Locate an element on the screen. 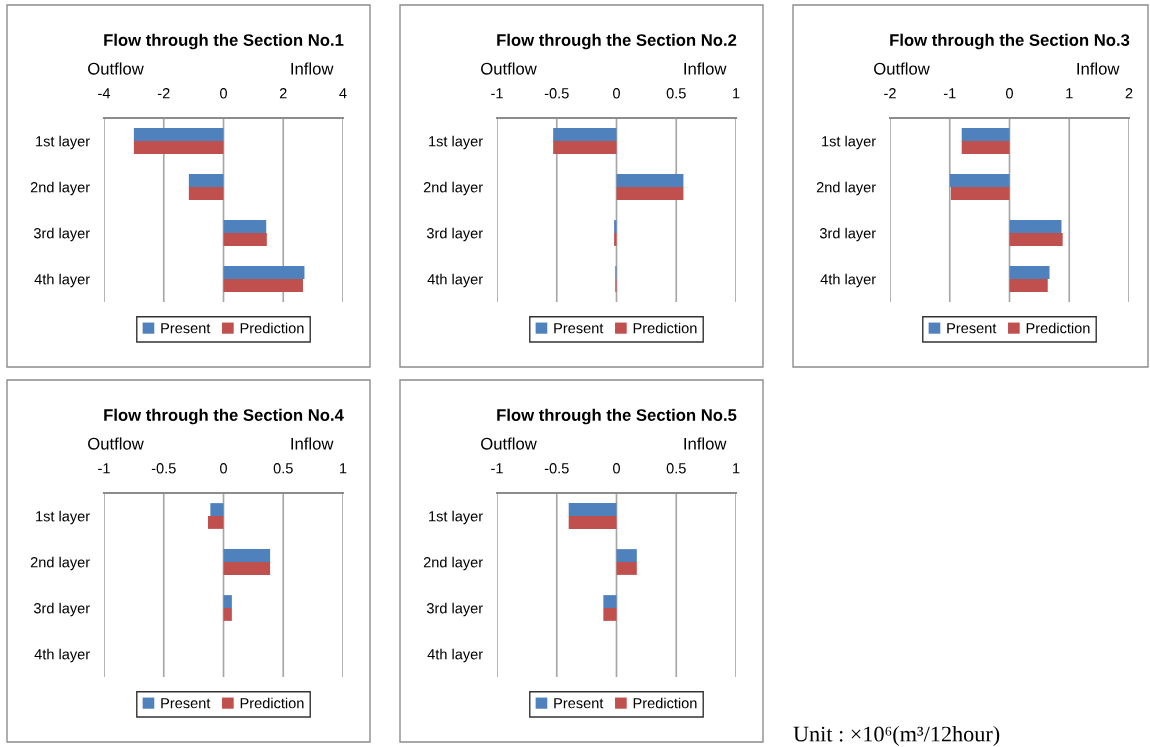  chart-title: Flow through the Section No.1 is located at coordinates (224, 41).